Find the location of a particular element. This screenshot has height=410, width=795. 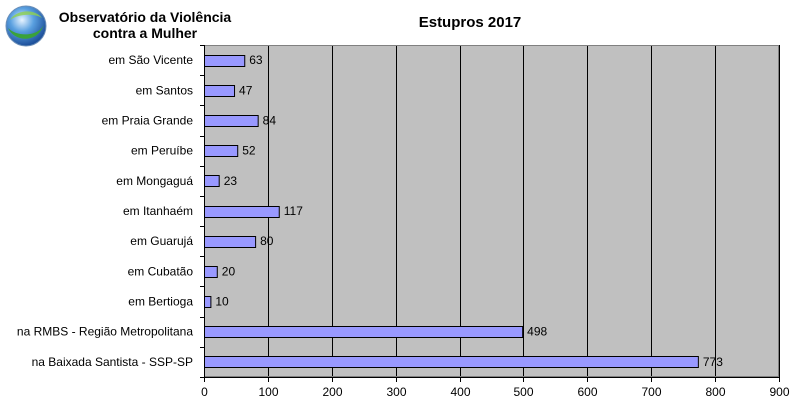

x-tick-label: 0 is located at coordinates (204, 392).